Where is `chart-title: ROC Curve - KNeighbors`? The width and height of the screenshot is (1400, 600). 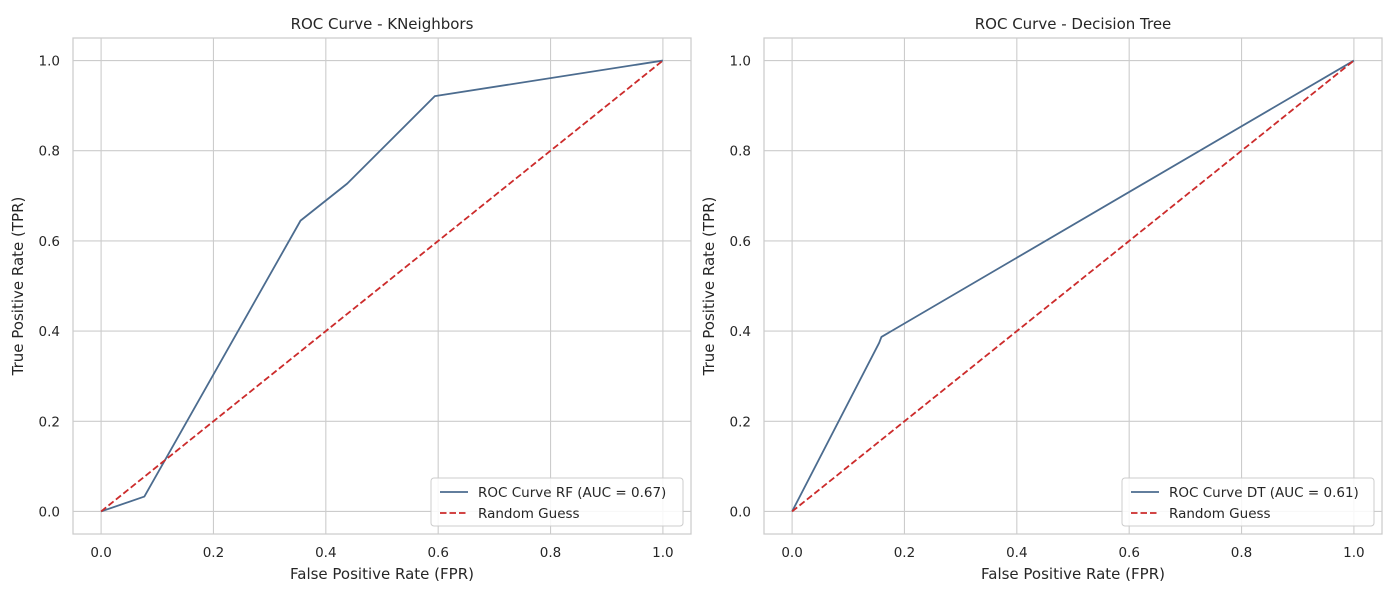 chart-title: ROC Curve - KNeighbors is located at coordinates (382, 24).